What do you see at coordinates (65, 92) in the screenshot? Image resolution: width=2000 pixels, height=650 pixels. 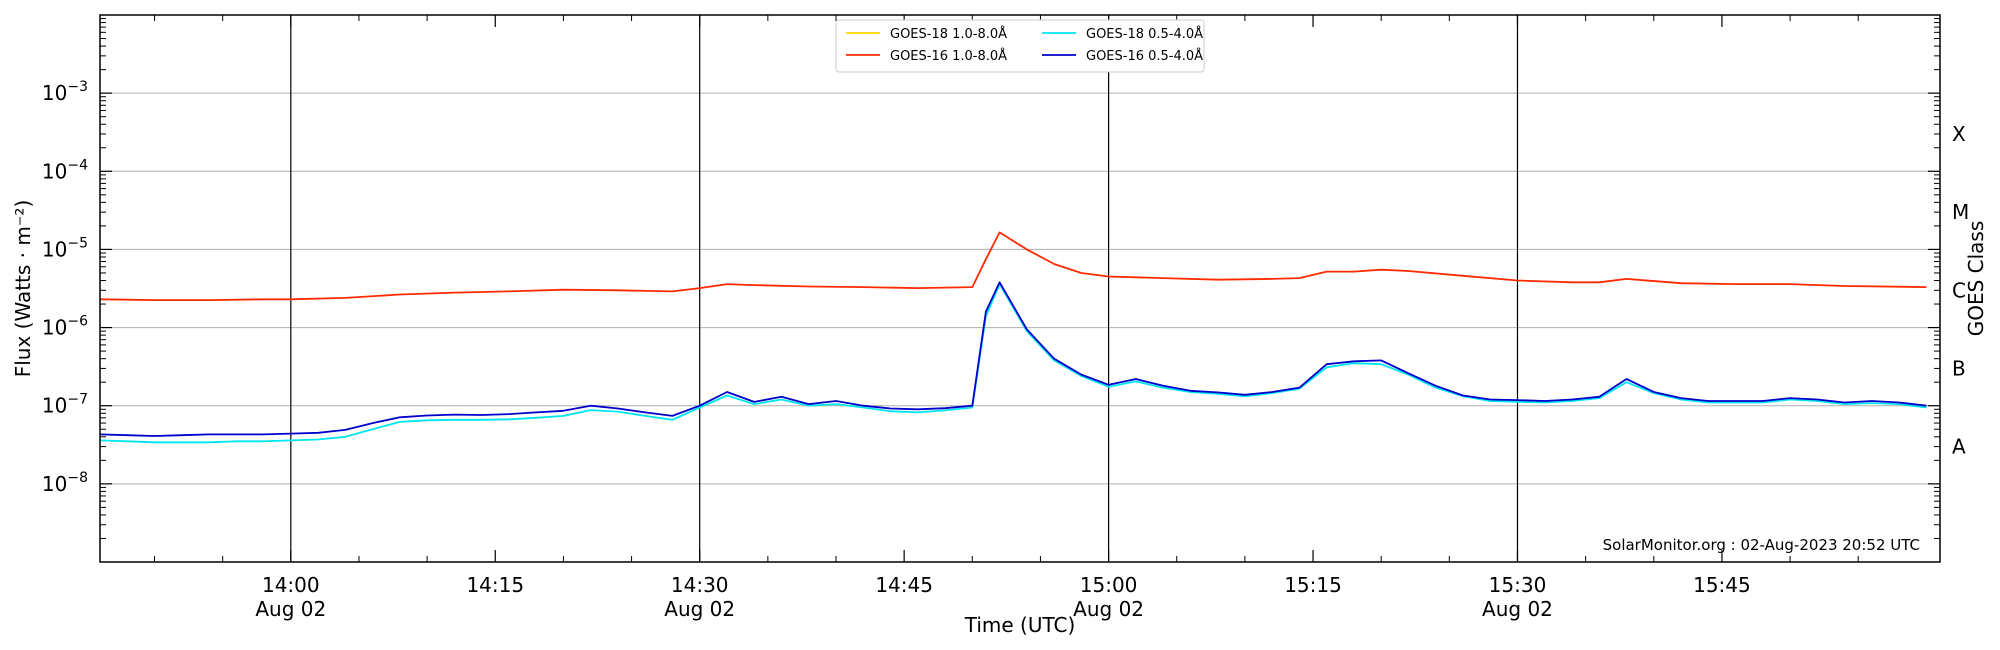 I see `y-tick-label: 10⁻³` at bounding box center [65, 92].